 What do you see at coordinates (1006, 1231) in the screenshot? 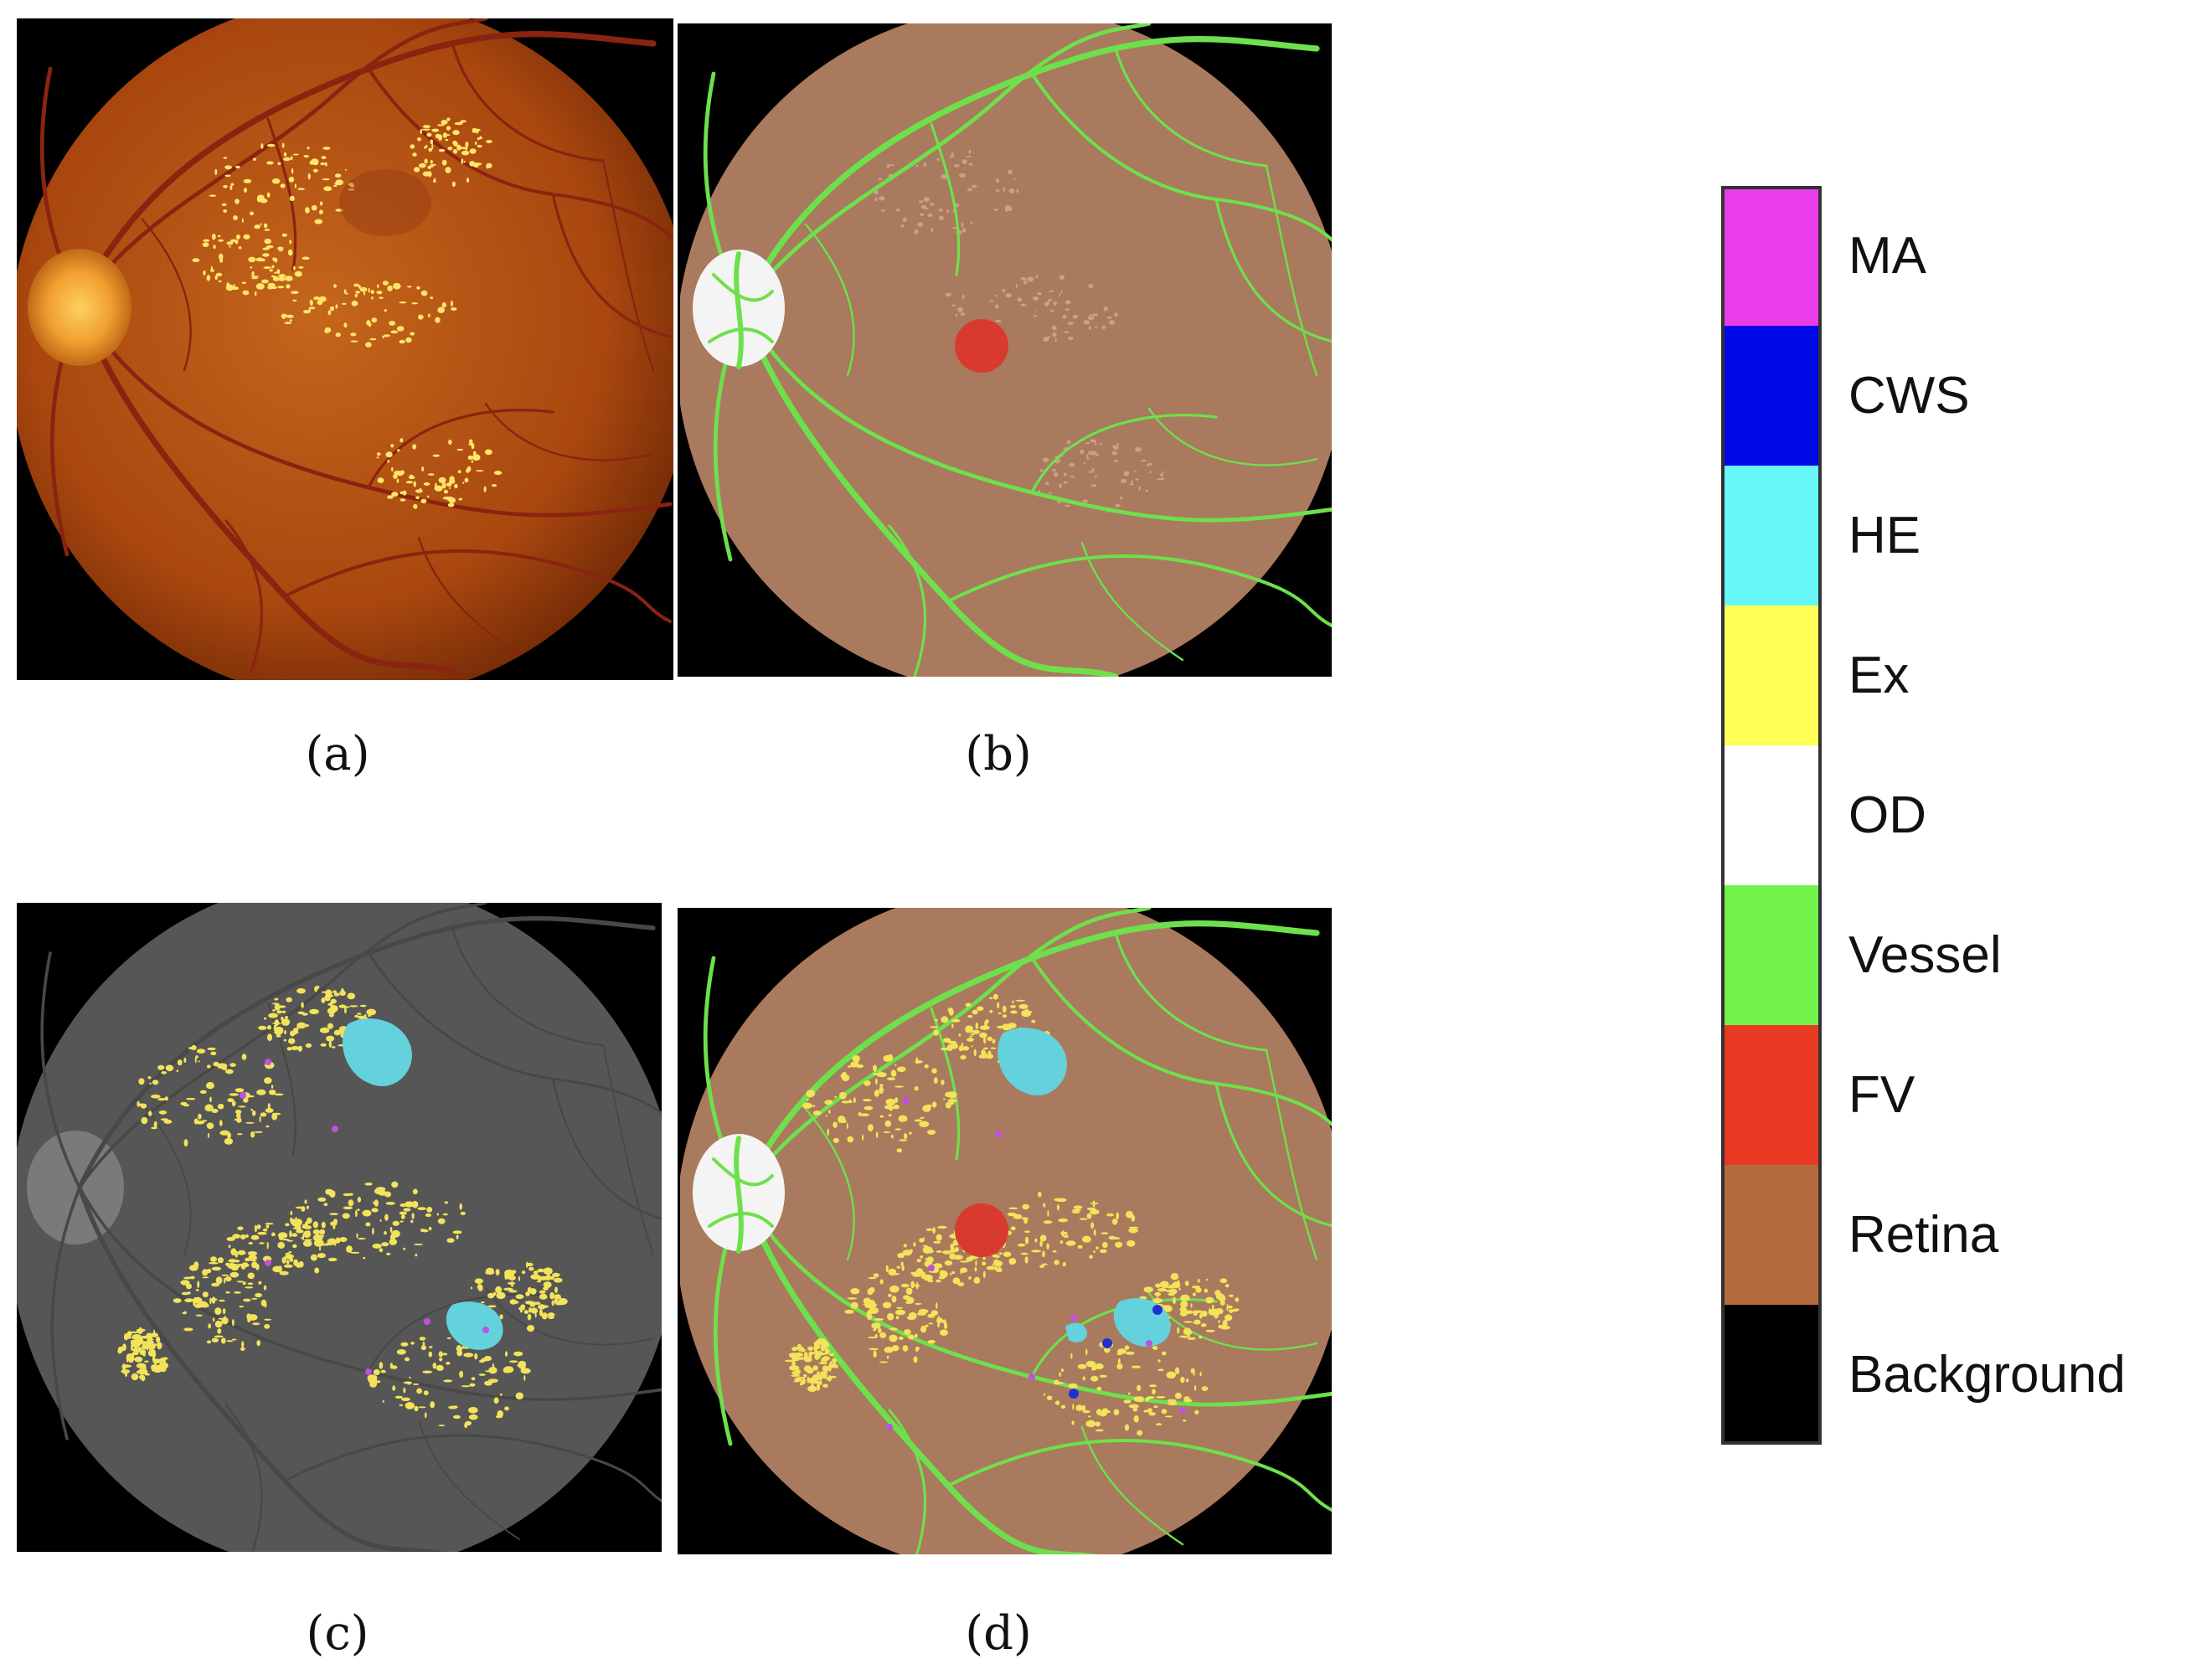
I see `segmentation-d-svg` at bounding box center [1006, 1231].